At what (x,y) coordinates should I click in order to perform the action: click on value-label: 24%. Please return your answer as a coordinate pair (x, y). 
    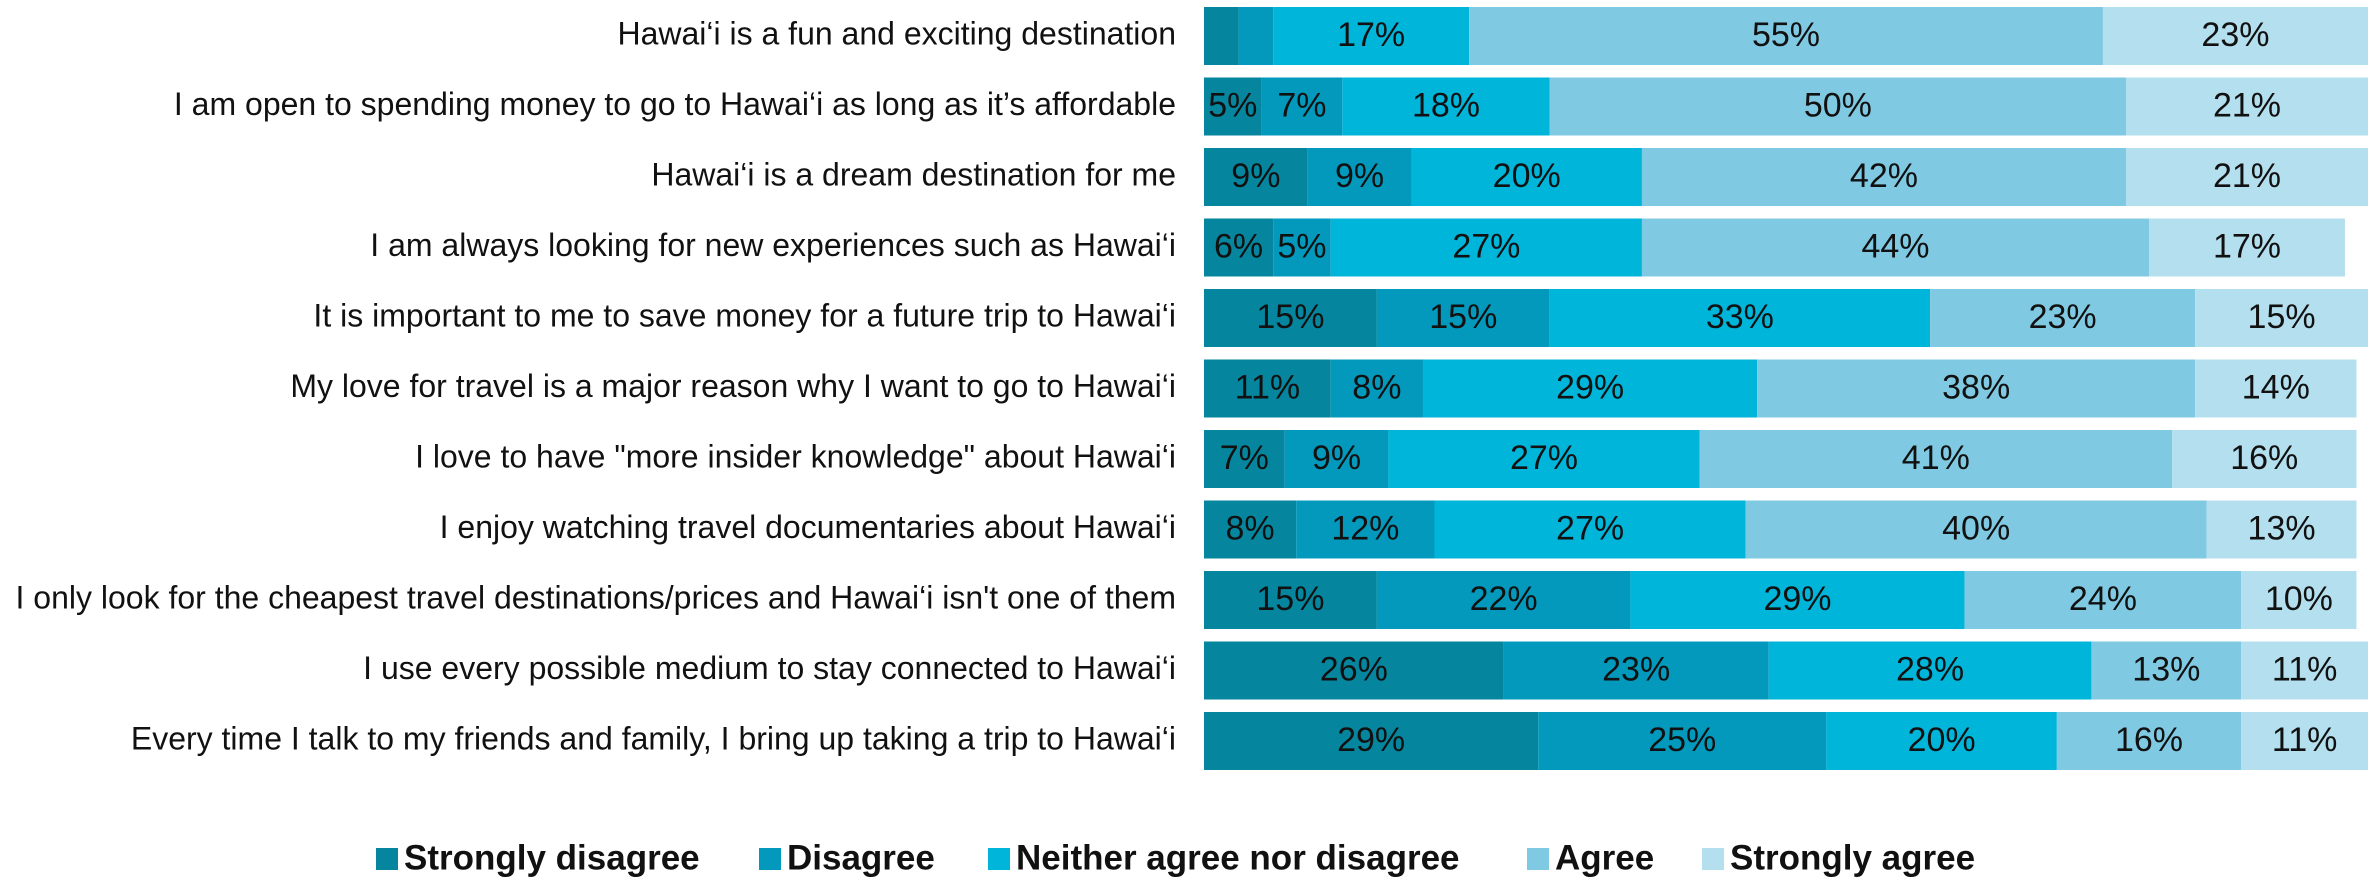
    Looking at the image, I should click on (2103, 599).